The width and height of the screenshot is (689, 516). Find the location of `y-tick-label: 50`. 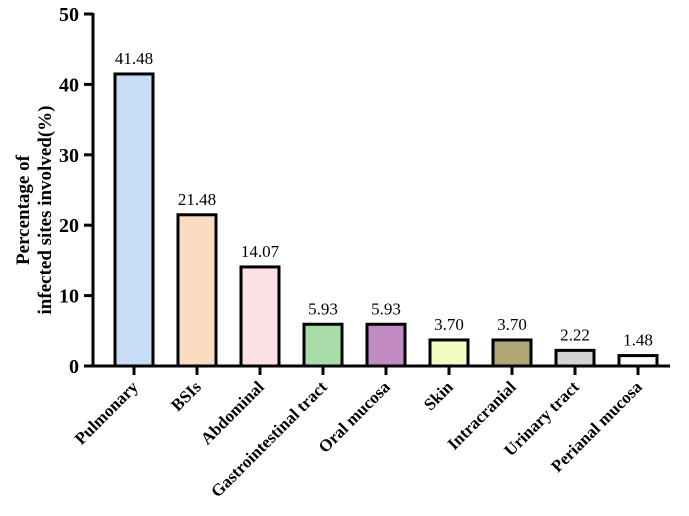

y-tick-label: 50 is located at coordinates (69, 15).